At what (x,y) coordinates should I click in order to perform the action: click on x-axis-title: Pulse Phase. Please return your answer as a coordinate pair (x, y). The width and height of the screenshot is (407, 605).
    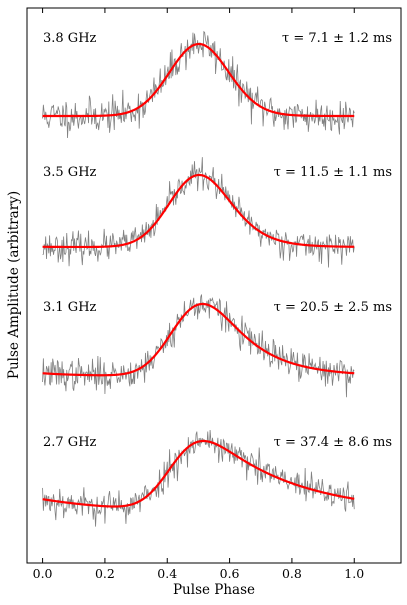
    Looking at the image, I should click on (214, 590).